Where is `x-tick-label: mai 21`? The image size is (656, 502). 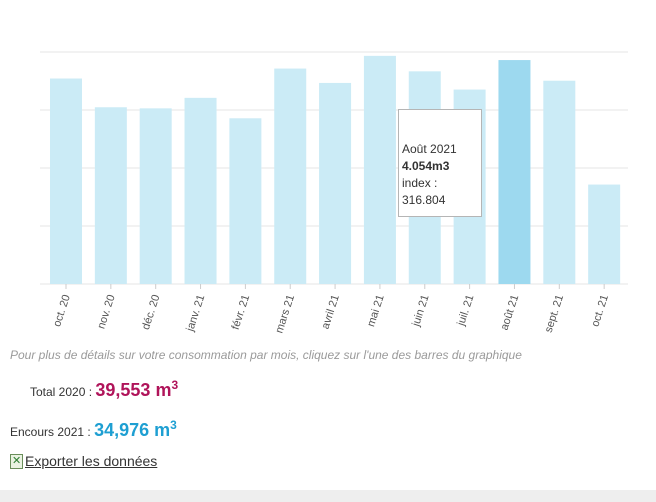
x-tick-label: mai 21 is located at coordinates (376, 310).